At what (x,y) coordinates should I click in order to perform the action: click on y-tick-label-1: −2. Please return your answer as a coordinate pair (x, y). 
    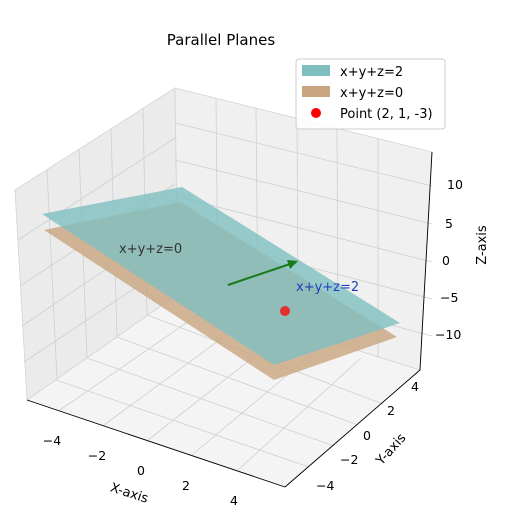
    Looking at the image, I should click on (349, 459).